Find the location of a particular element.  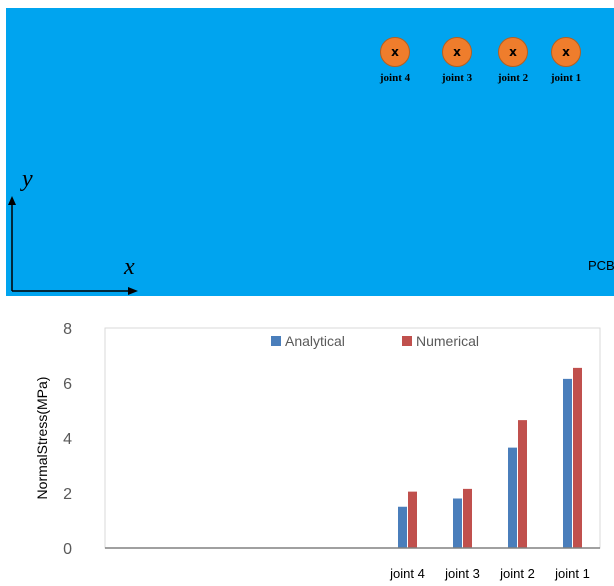

joint-1-circle: x is located at coordinates (566, 52).